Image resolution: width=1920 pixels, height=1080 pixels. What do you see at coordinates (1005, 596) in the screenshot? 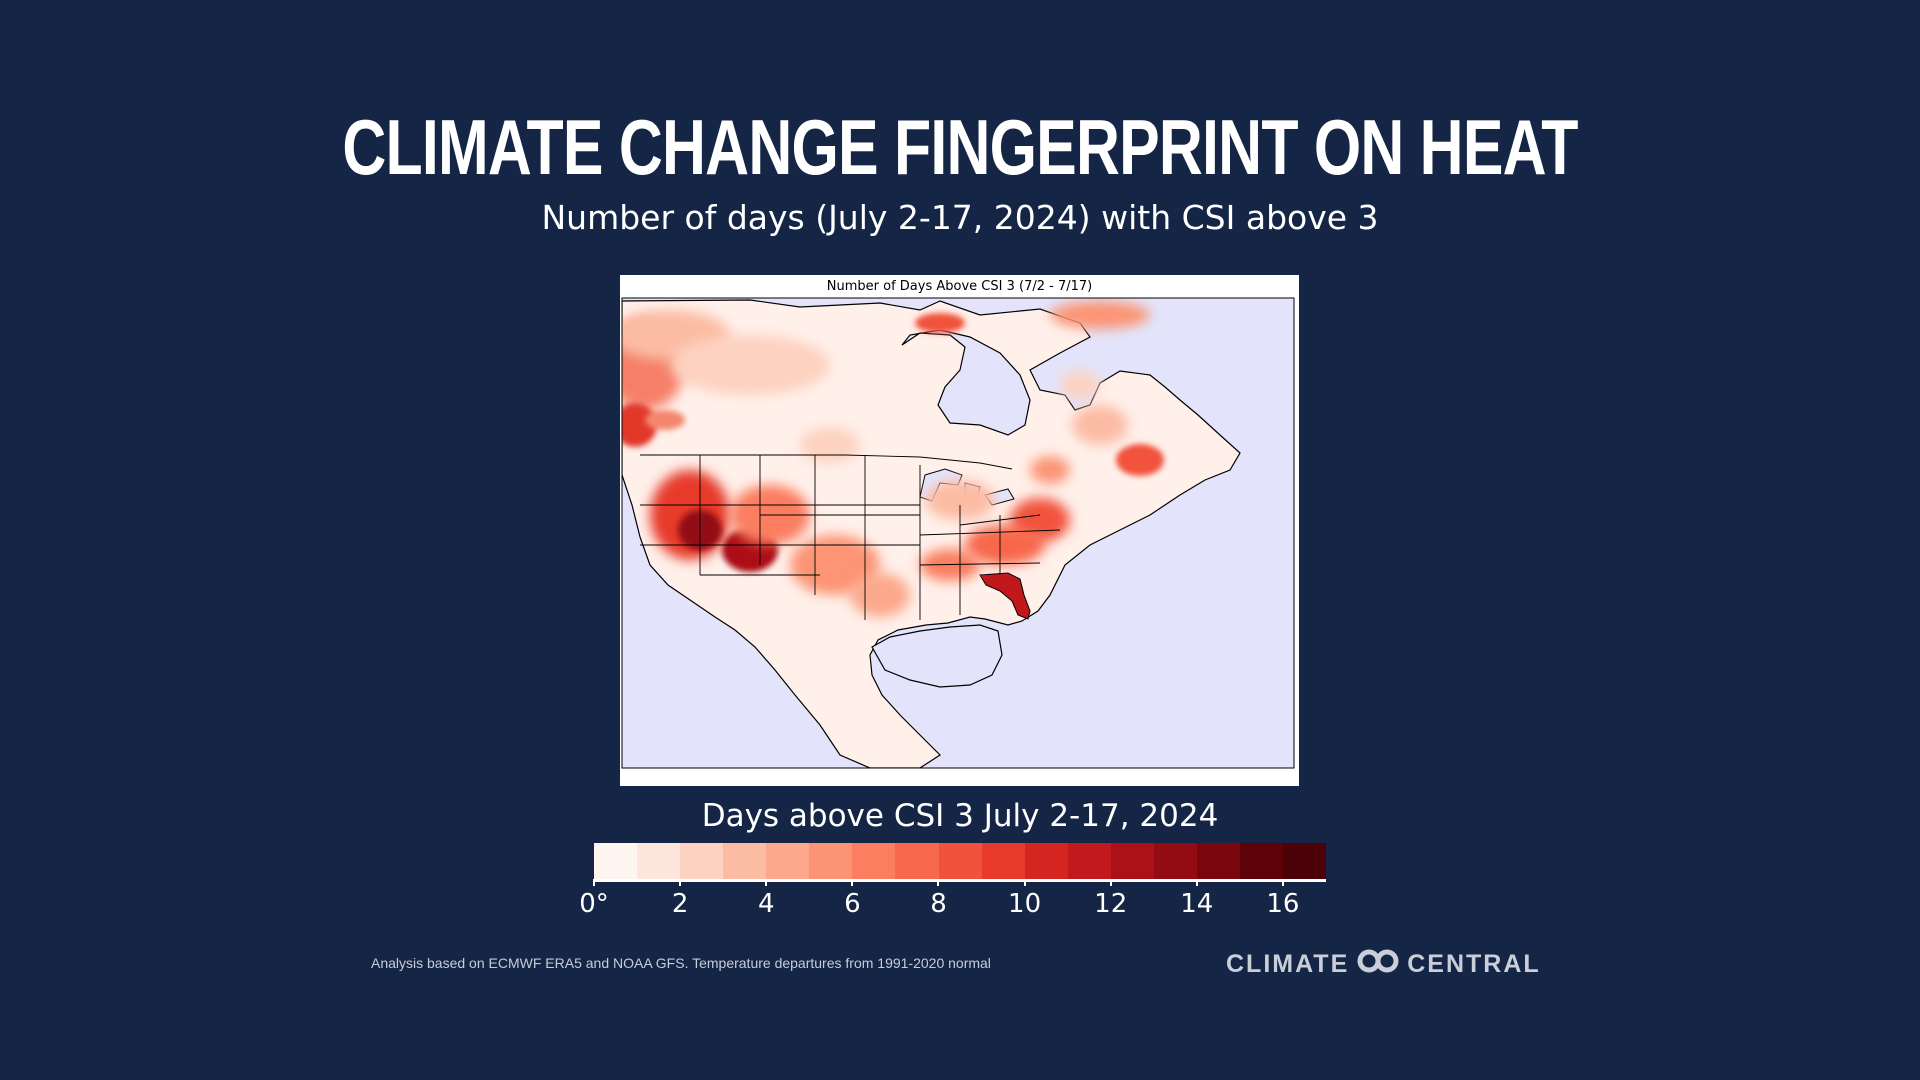
I see `florida` at bounding box center [1005, 596].